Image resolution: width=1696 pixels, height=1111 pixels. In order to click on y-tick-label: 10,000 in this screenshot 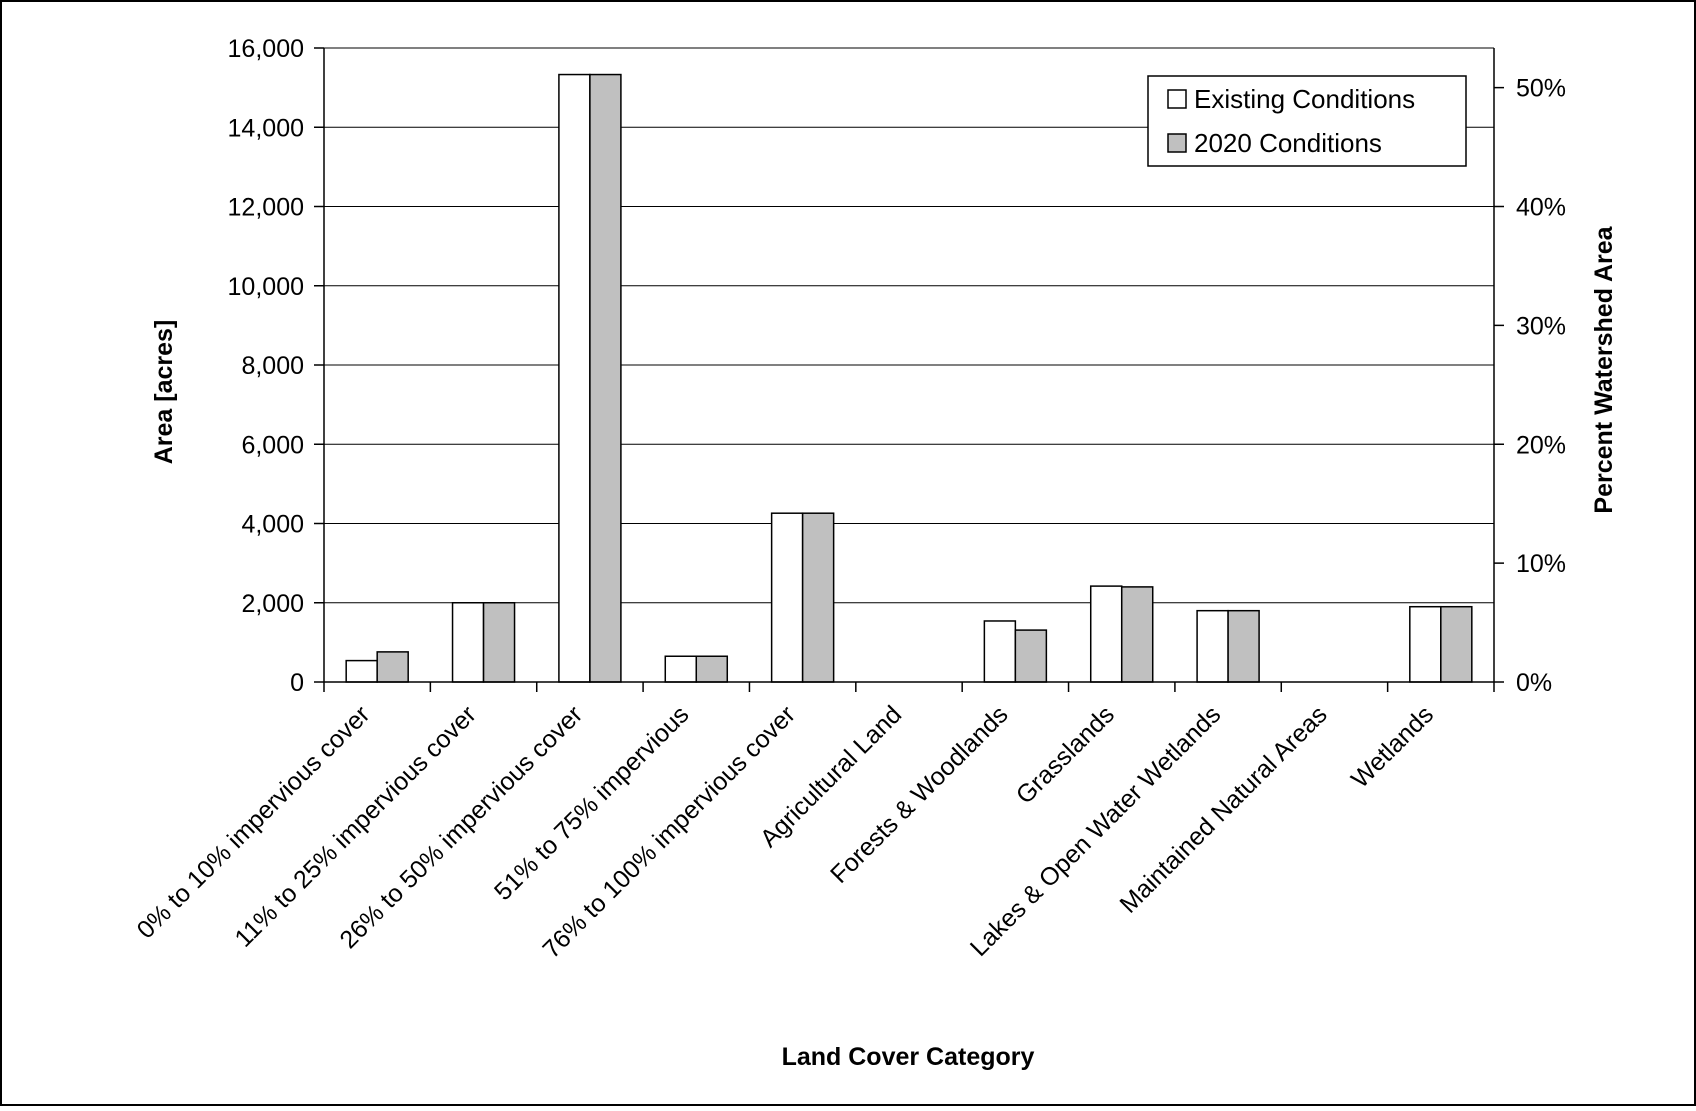, I will do `click(266, 287)`.